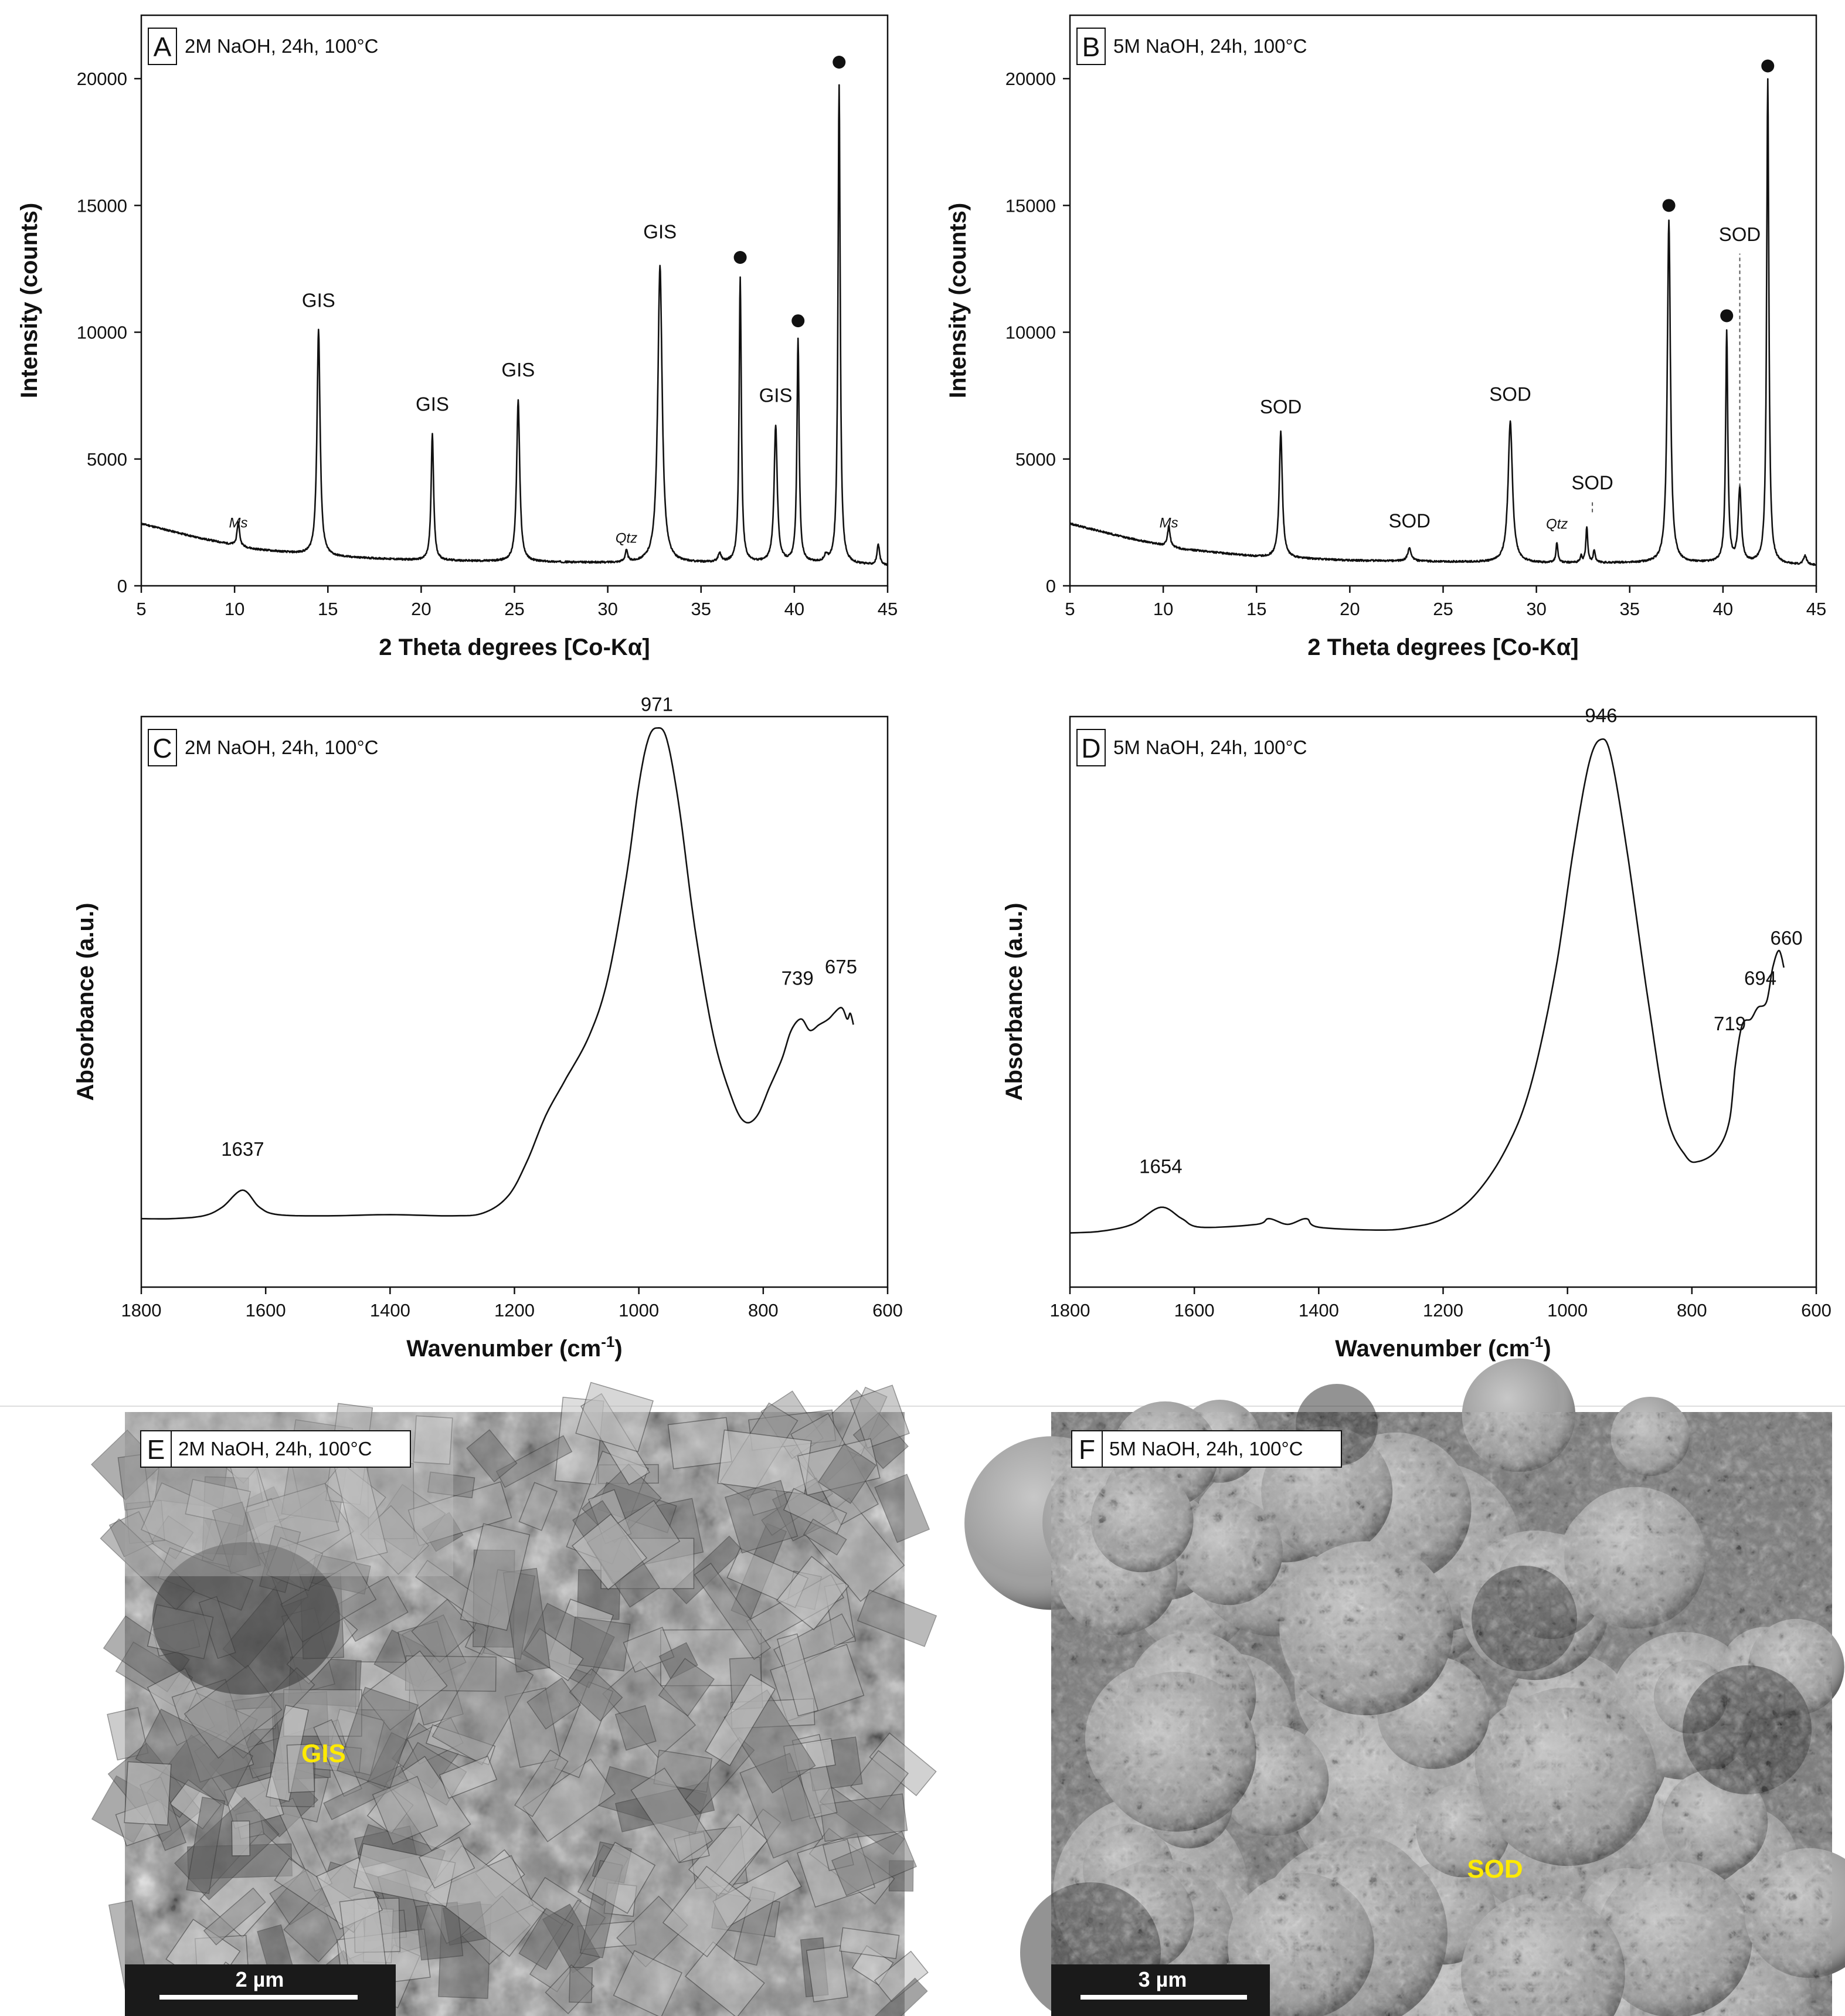 This screenshot has height=2016, width=1845. What do you see at coordinates (1536, 609) in the screenshot?
I see `x-tick-label: 30` at bounding box center [1536, 609].